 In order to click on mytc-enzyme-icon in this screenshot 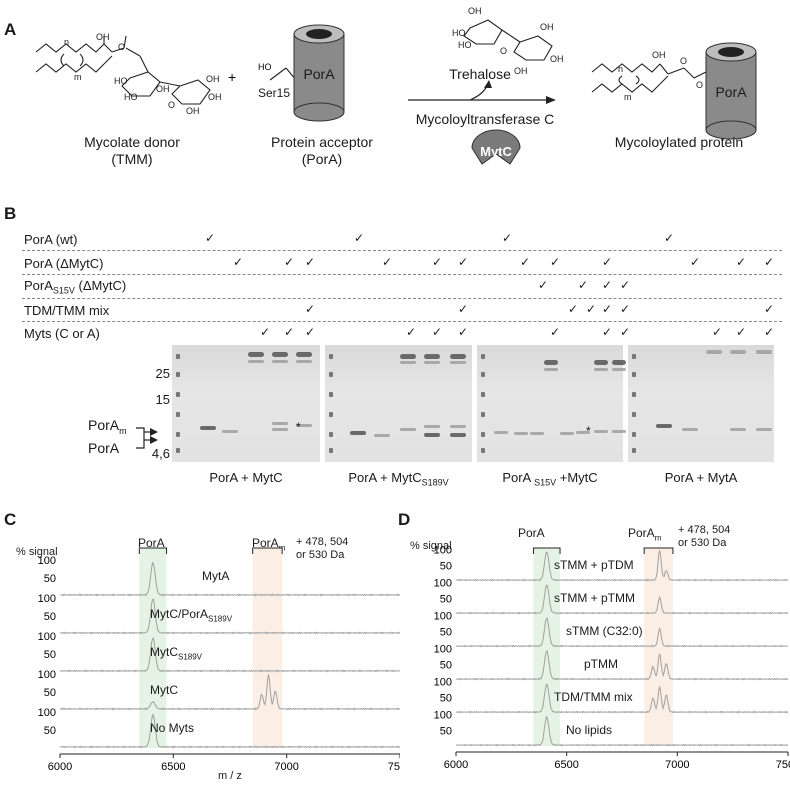, I will do `click(496, 147)`.